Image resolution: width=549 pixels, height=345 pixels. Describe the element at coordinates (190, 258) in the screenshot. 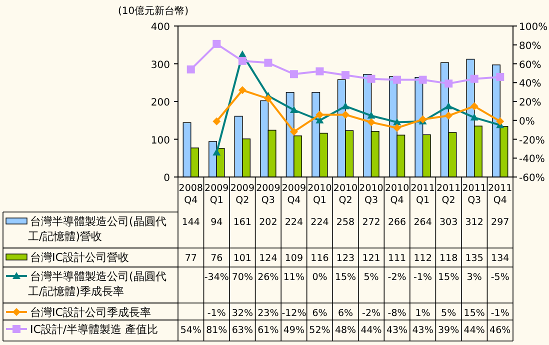

I see `data-label: 77` at that location.